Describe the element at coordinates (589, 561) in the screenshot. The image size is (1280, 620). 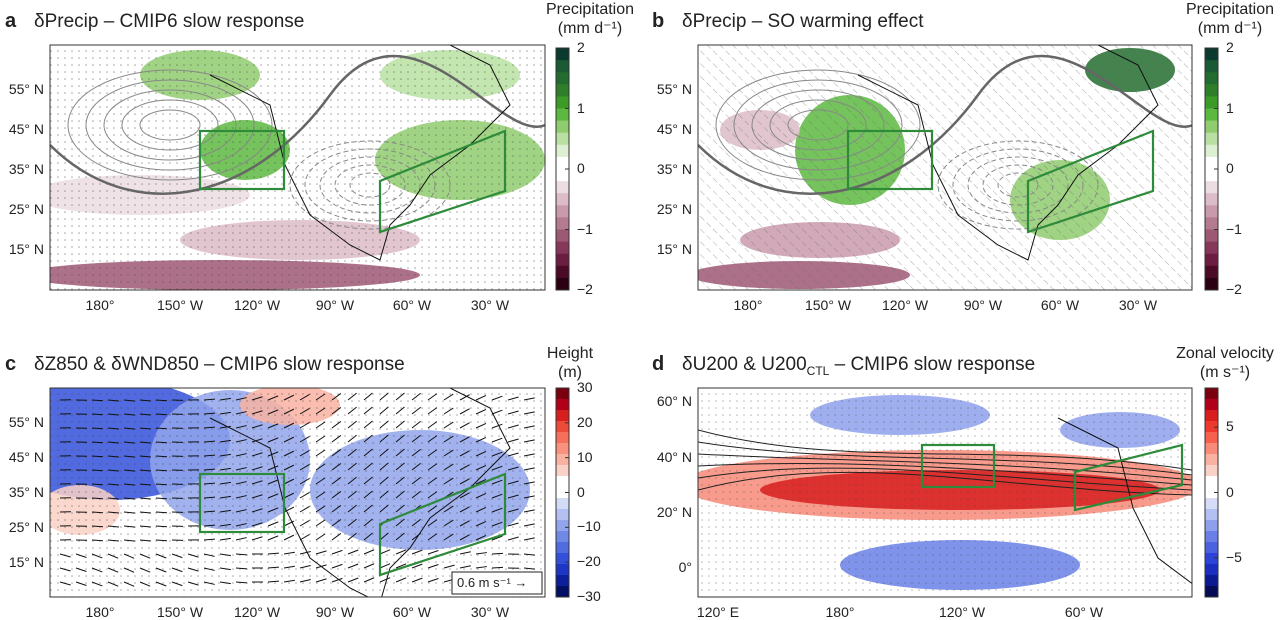
I see `colorbar-tick-label: −20` at that location.